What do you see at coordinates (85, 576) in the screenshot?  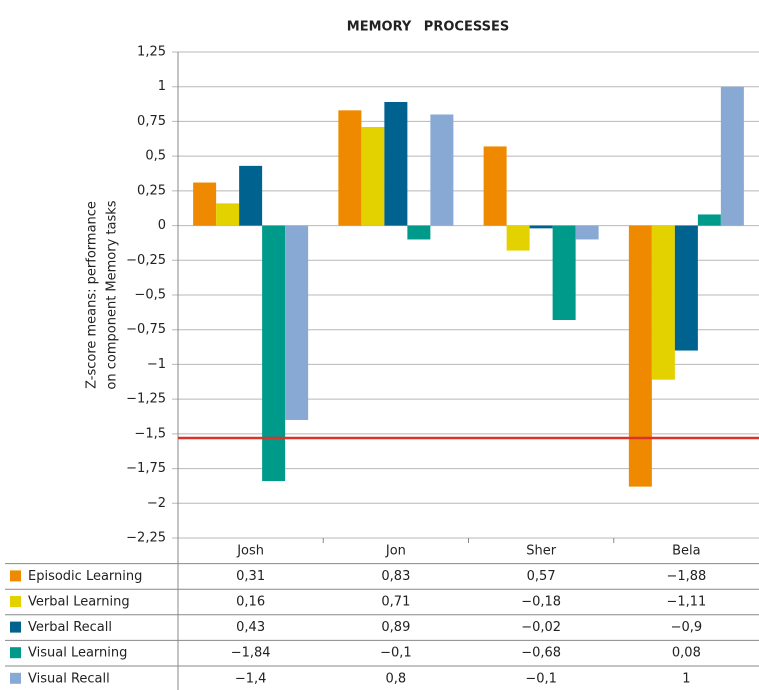 I see `legend-label: Episodic Learning` at bounding box center [85, 576].